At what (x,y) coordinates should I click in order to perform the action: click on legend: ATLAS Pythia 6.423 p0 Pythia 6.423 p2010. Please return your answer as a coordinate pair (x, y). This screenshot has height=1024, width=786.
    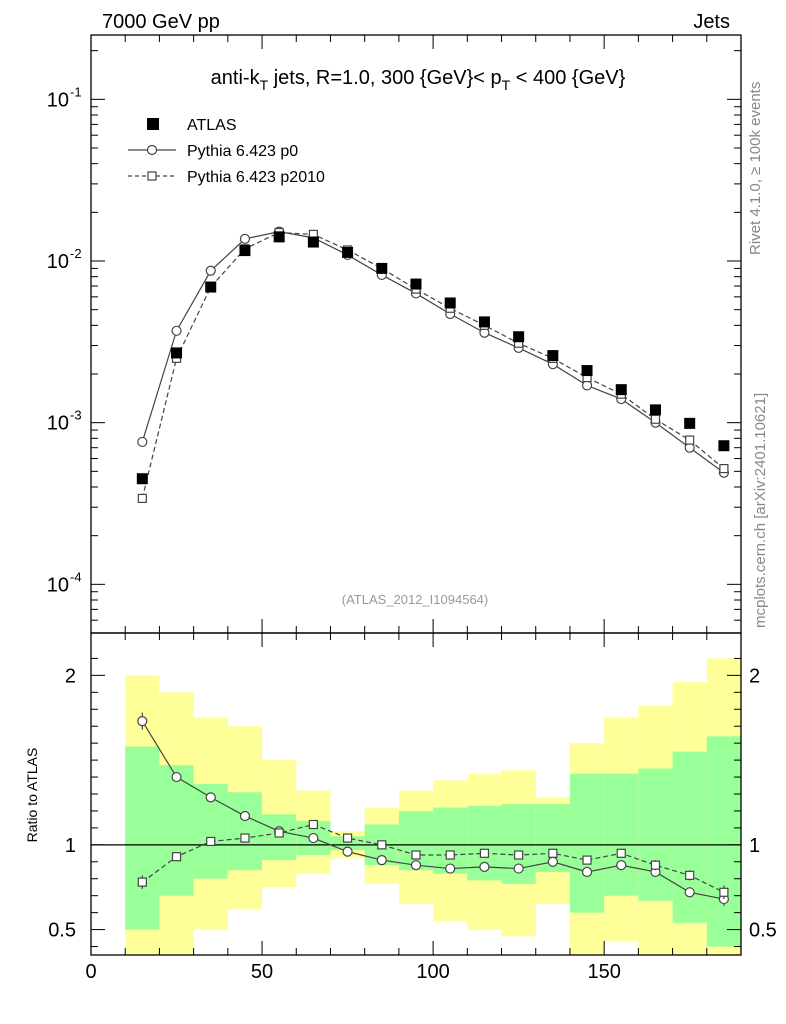
    Looking at the image, I should click on (226, 151).